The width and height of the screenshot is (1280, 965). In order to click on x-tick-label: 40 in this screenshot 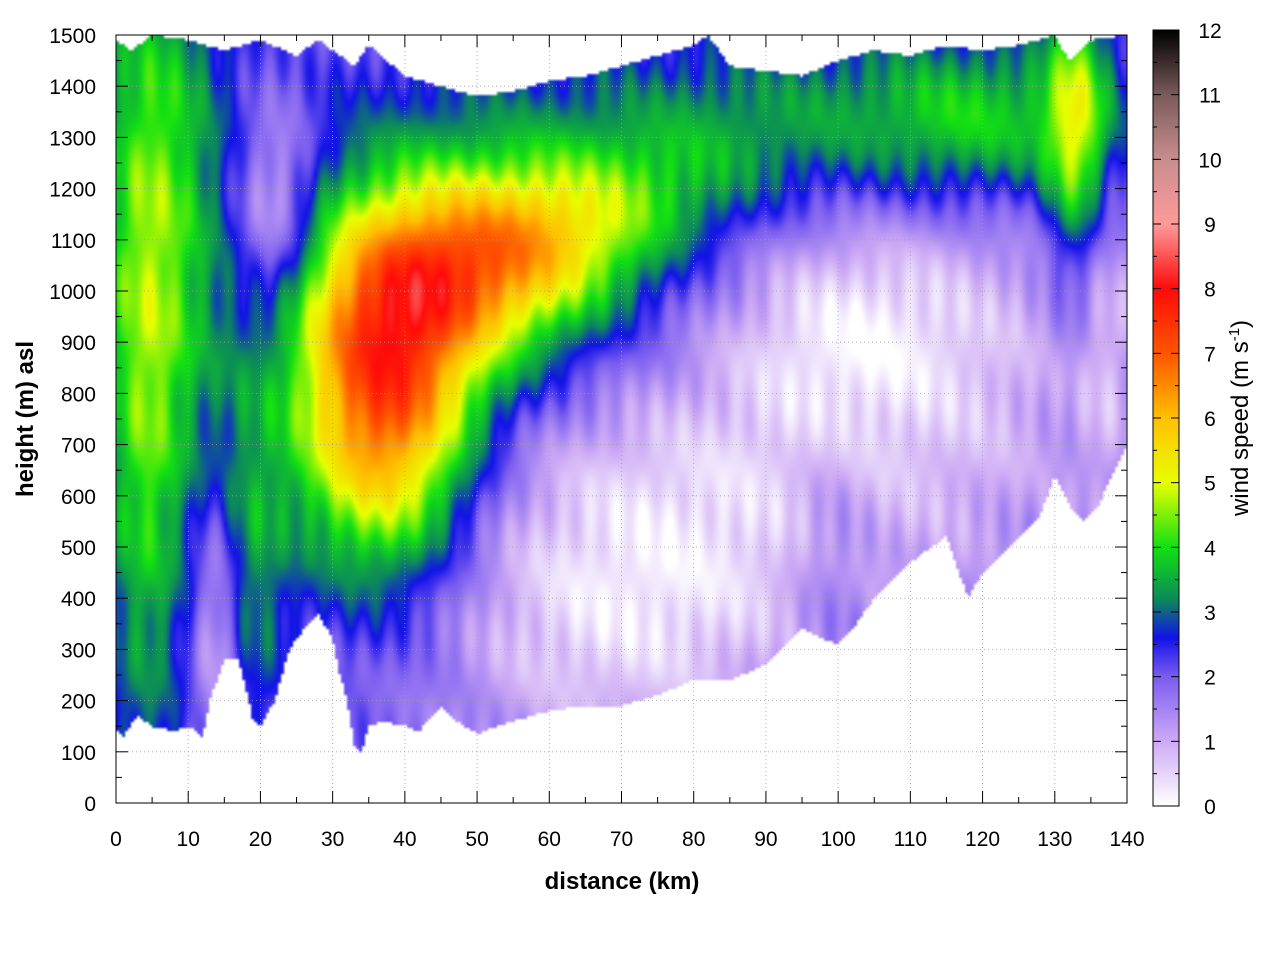, I will do `click(404, 839)`.